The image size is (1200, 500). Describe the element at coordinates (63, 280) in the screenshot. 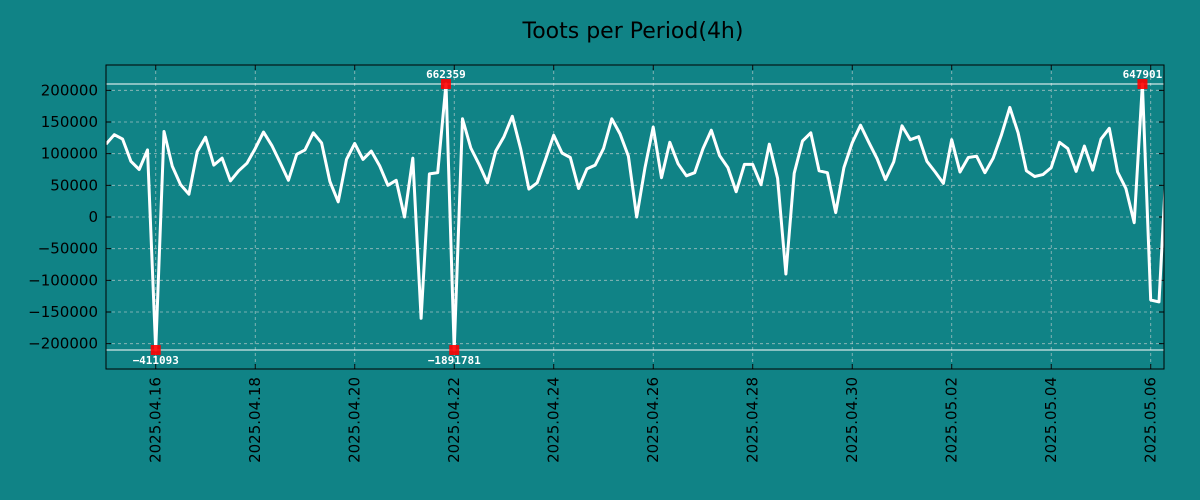

I see `y-tick-label: −100000` at that location.